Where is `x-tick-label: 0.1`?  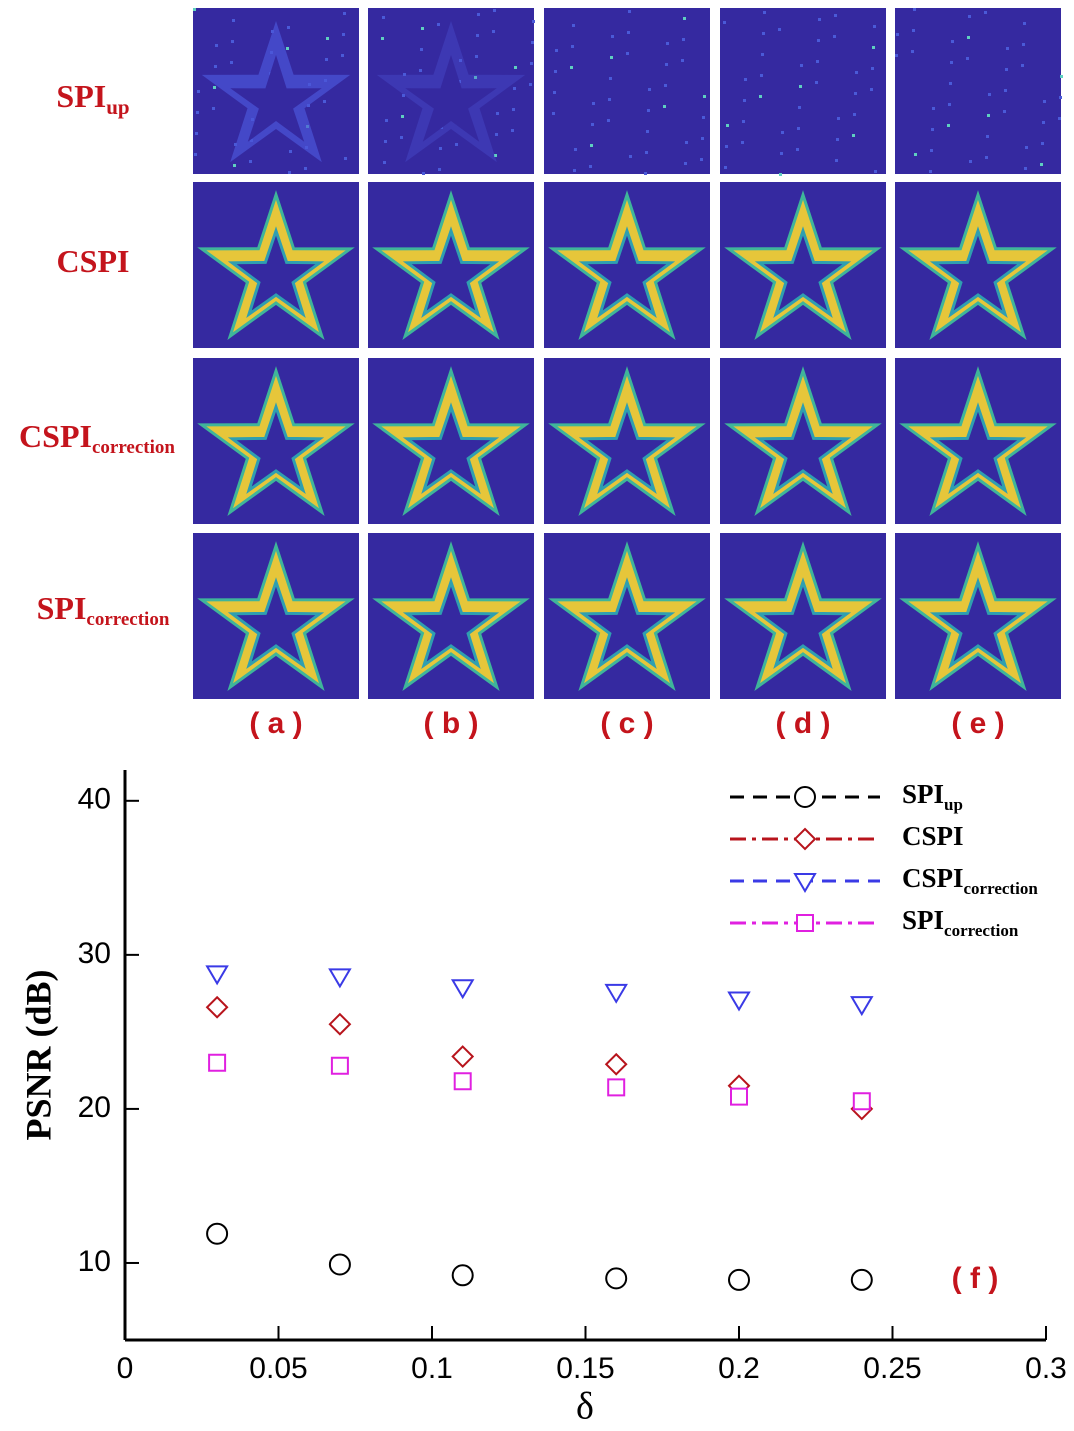 x-tick-label: 0.1 is located at coordinates (432, 1368).